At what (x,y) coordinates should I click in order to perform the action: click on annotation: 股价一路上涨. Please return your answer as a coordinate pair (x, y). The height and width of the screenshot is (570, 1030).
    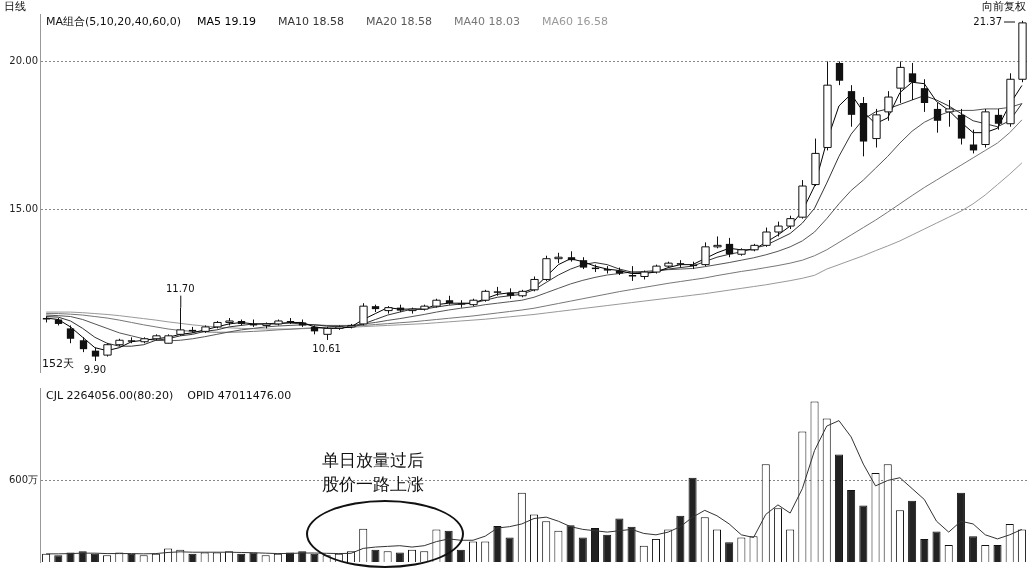
    Looking at the image, I should click on (373, 484).